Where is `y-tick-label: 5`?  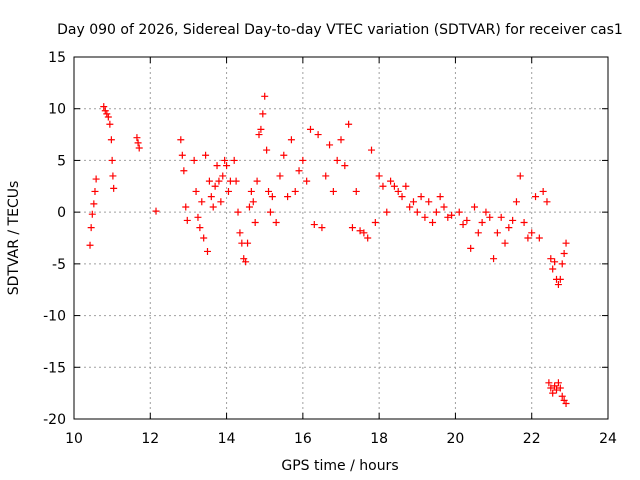
y-tick-label: 5 is located at coordinates (61, 161).